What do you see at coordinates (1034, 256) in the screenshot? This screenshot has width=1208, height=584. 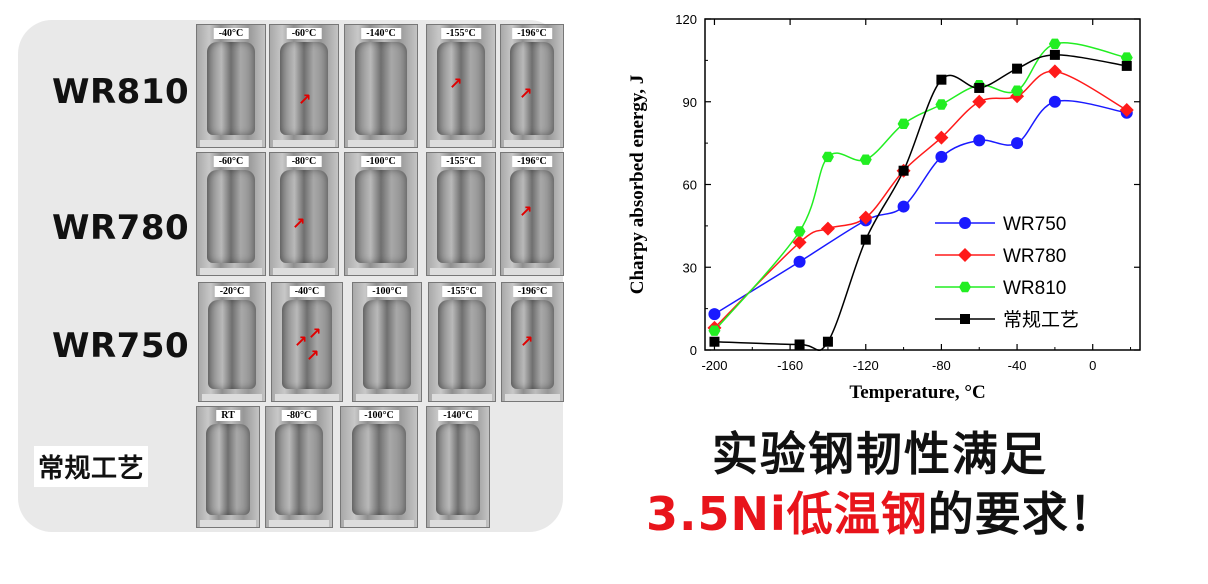 I see `legend-label: WR780` at bounding box center [1034, 256].